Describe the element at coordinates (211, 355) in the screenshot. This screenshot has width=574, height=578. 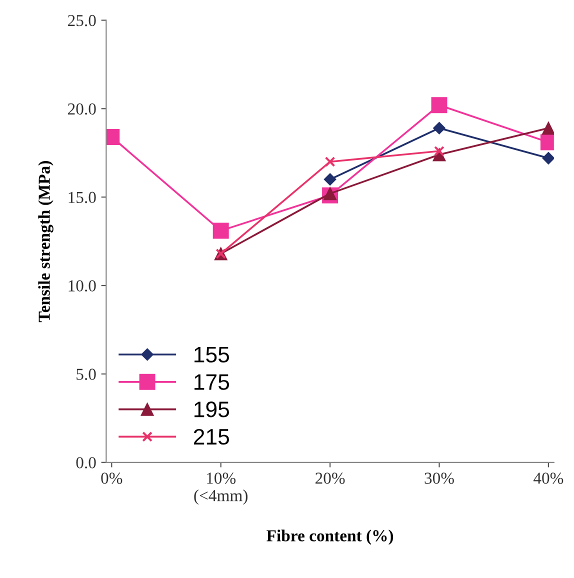
I see `legend-label: 155` at that location.